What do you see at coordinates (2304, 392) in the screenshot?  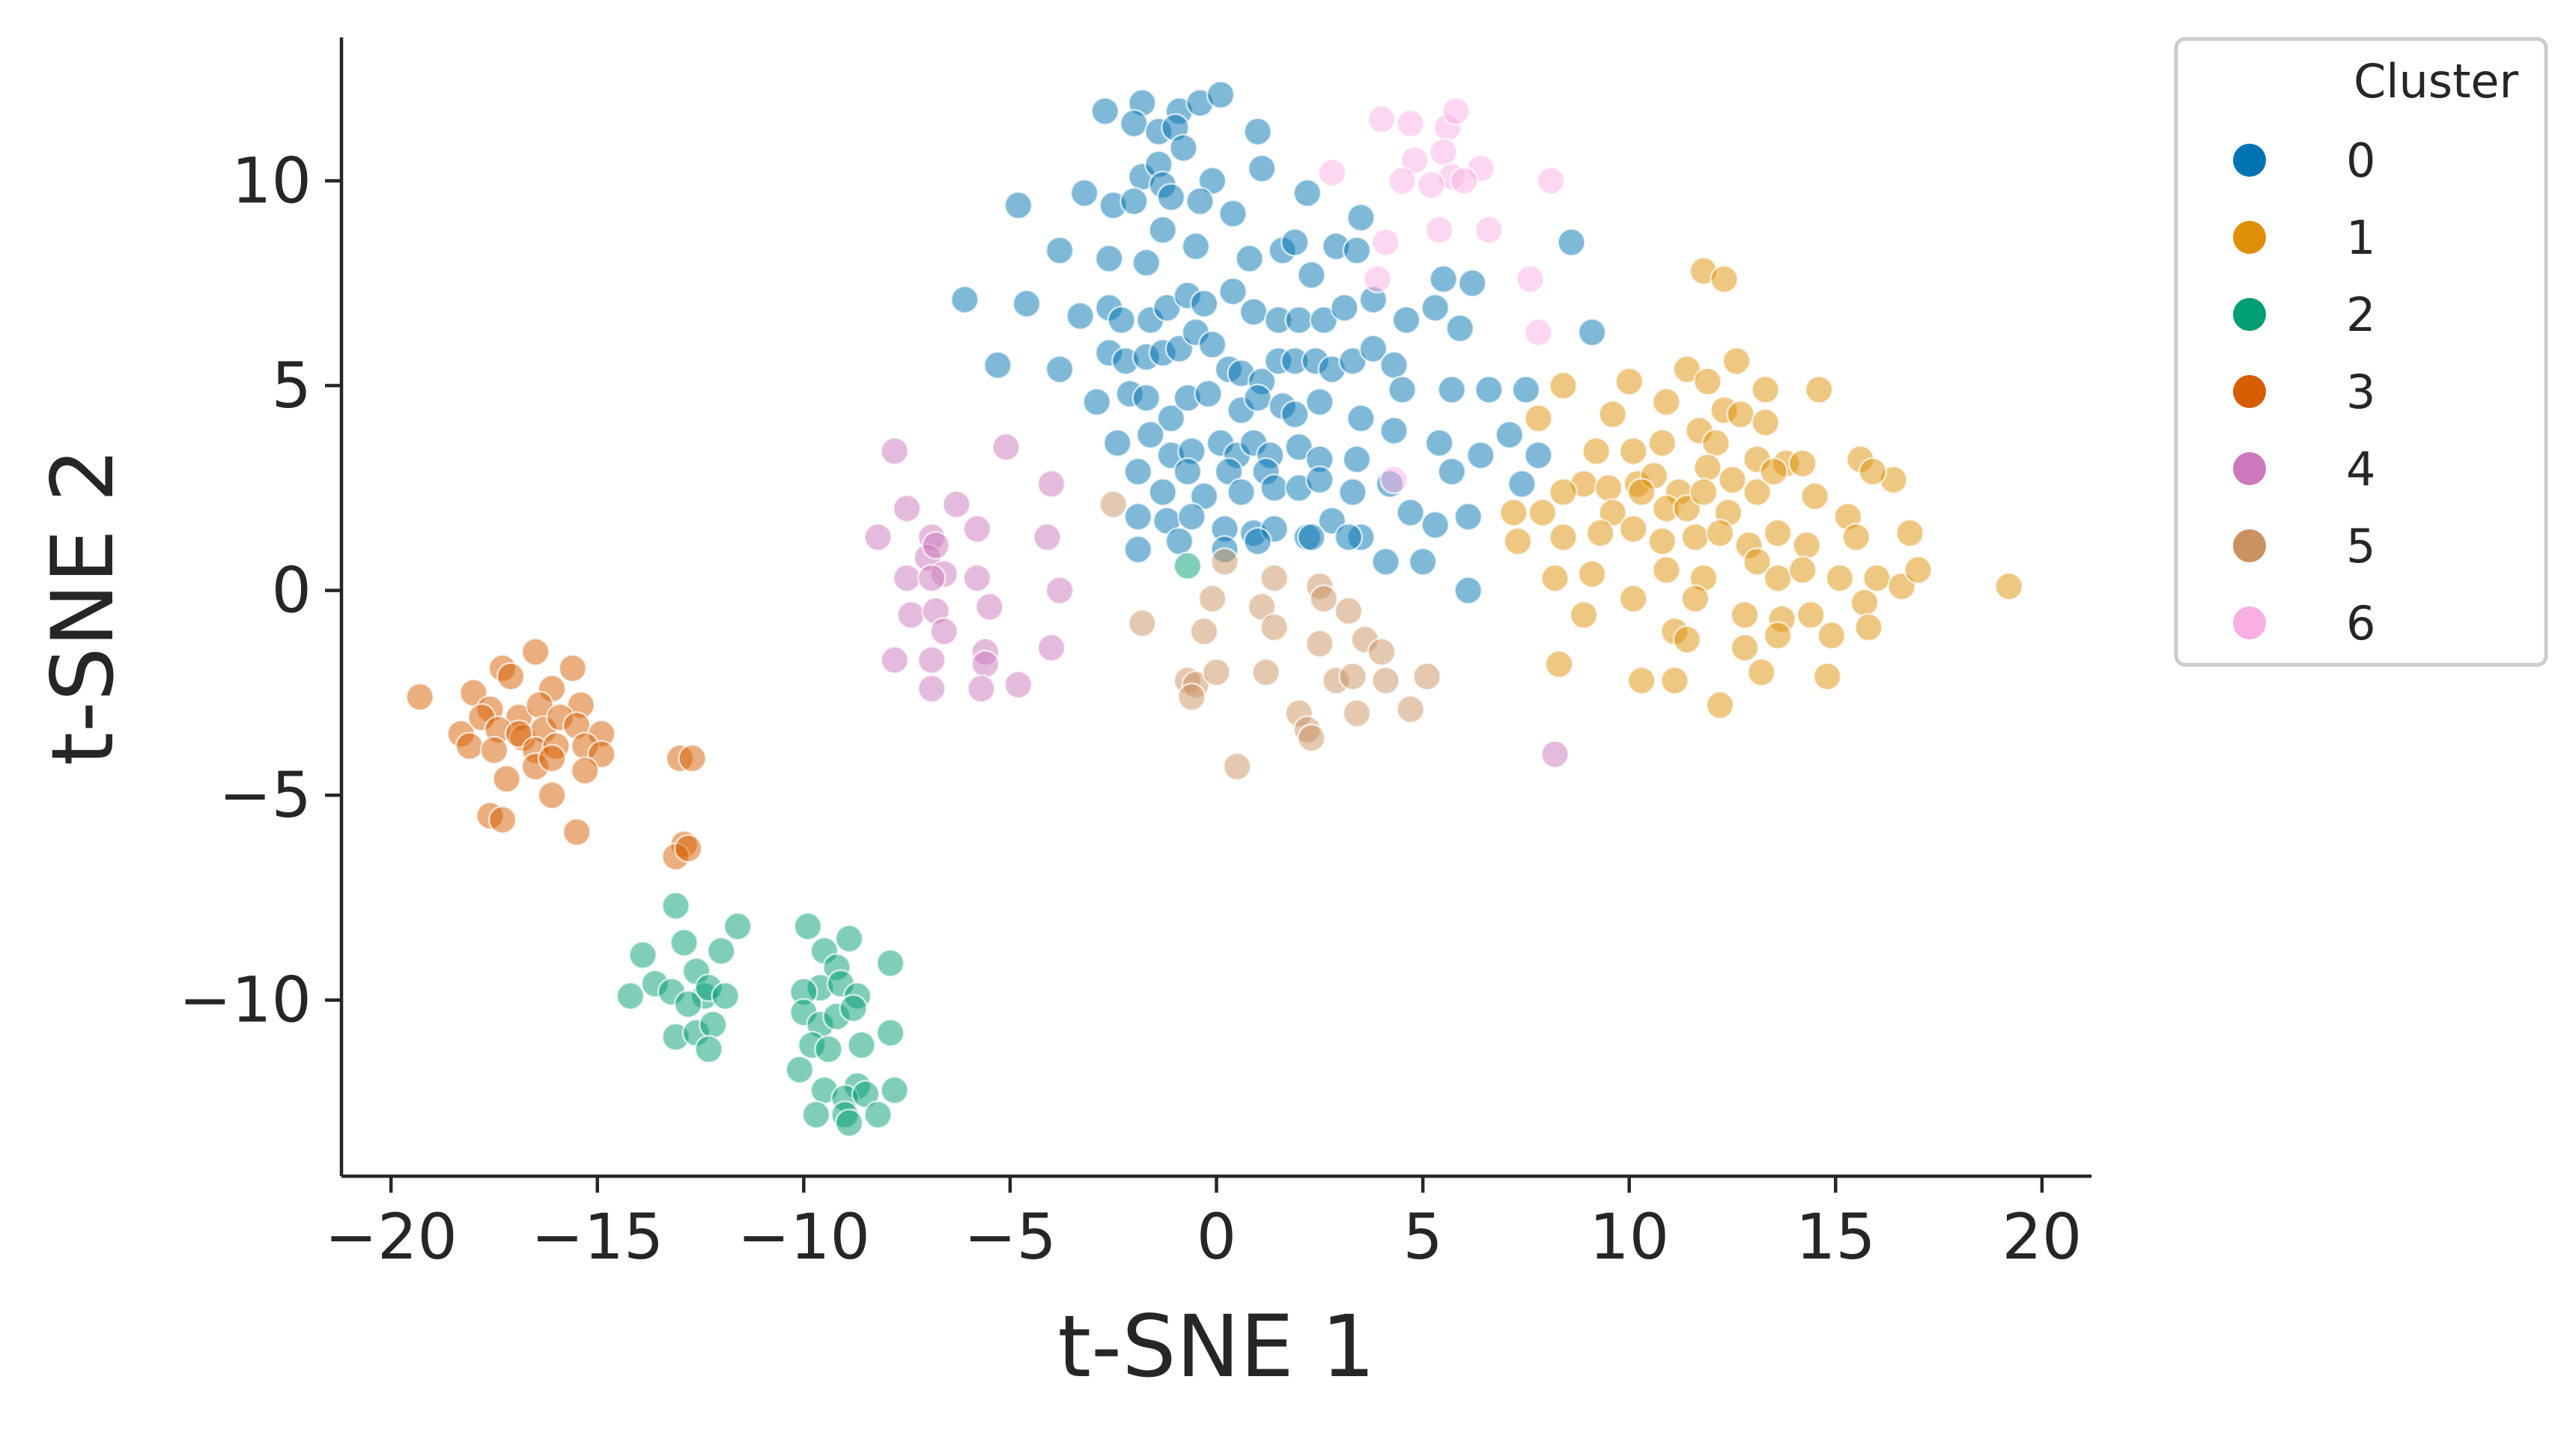 I see `legend-item-3: 3` at bounding box center [2304, 392].